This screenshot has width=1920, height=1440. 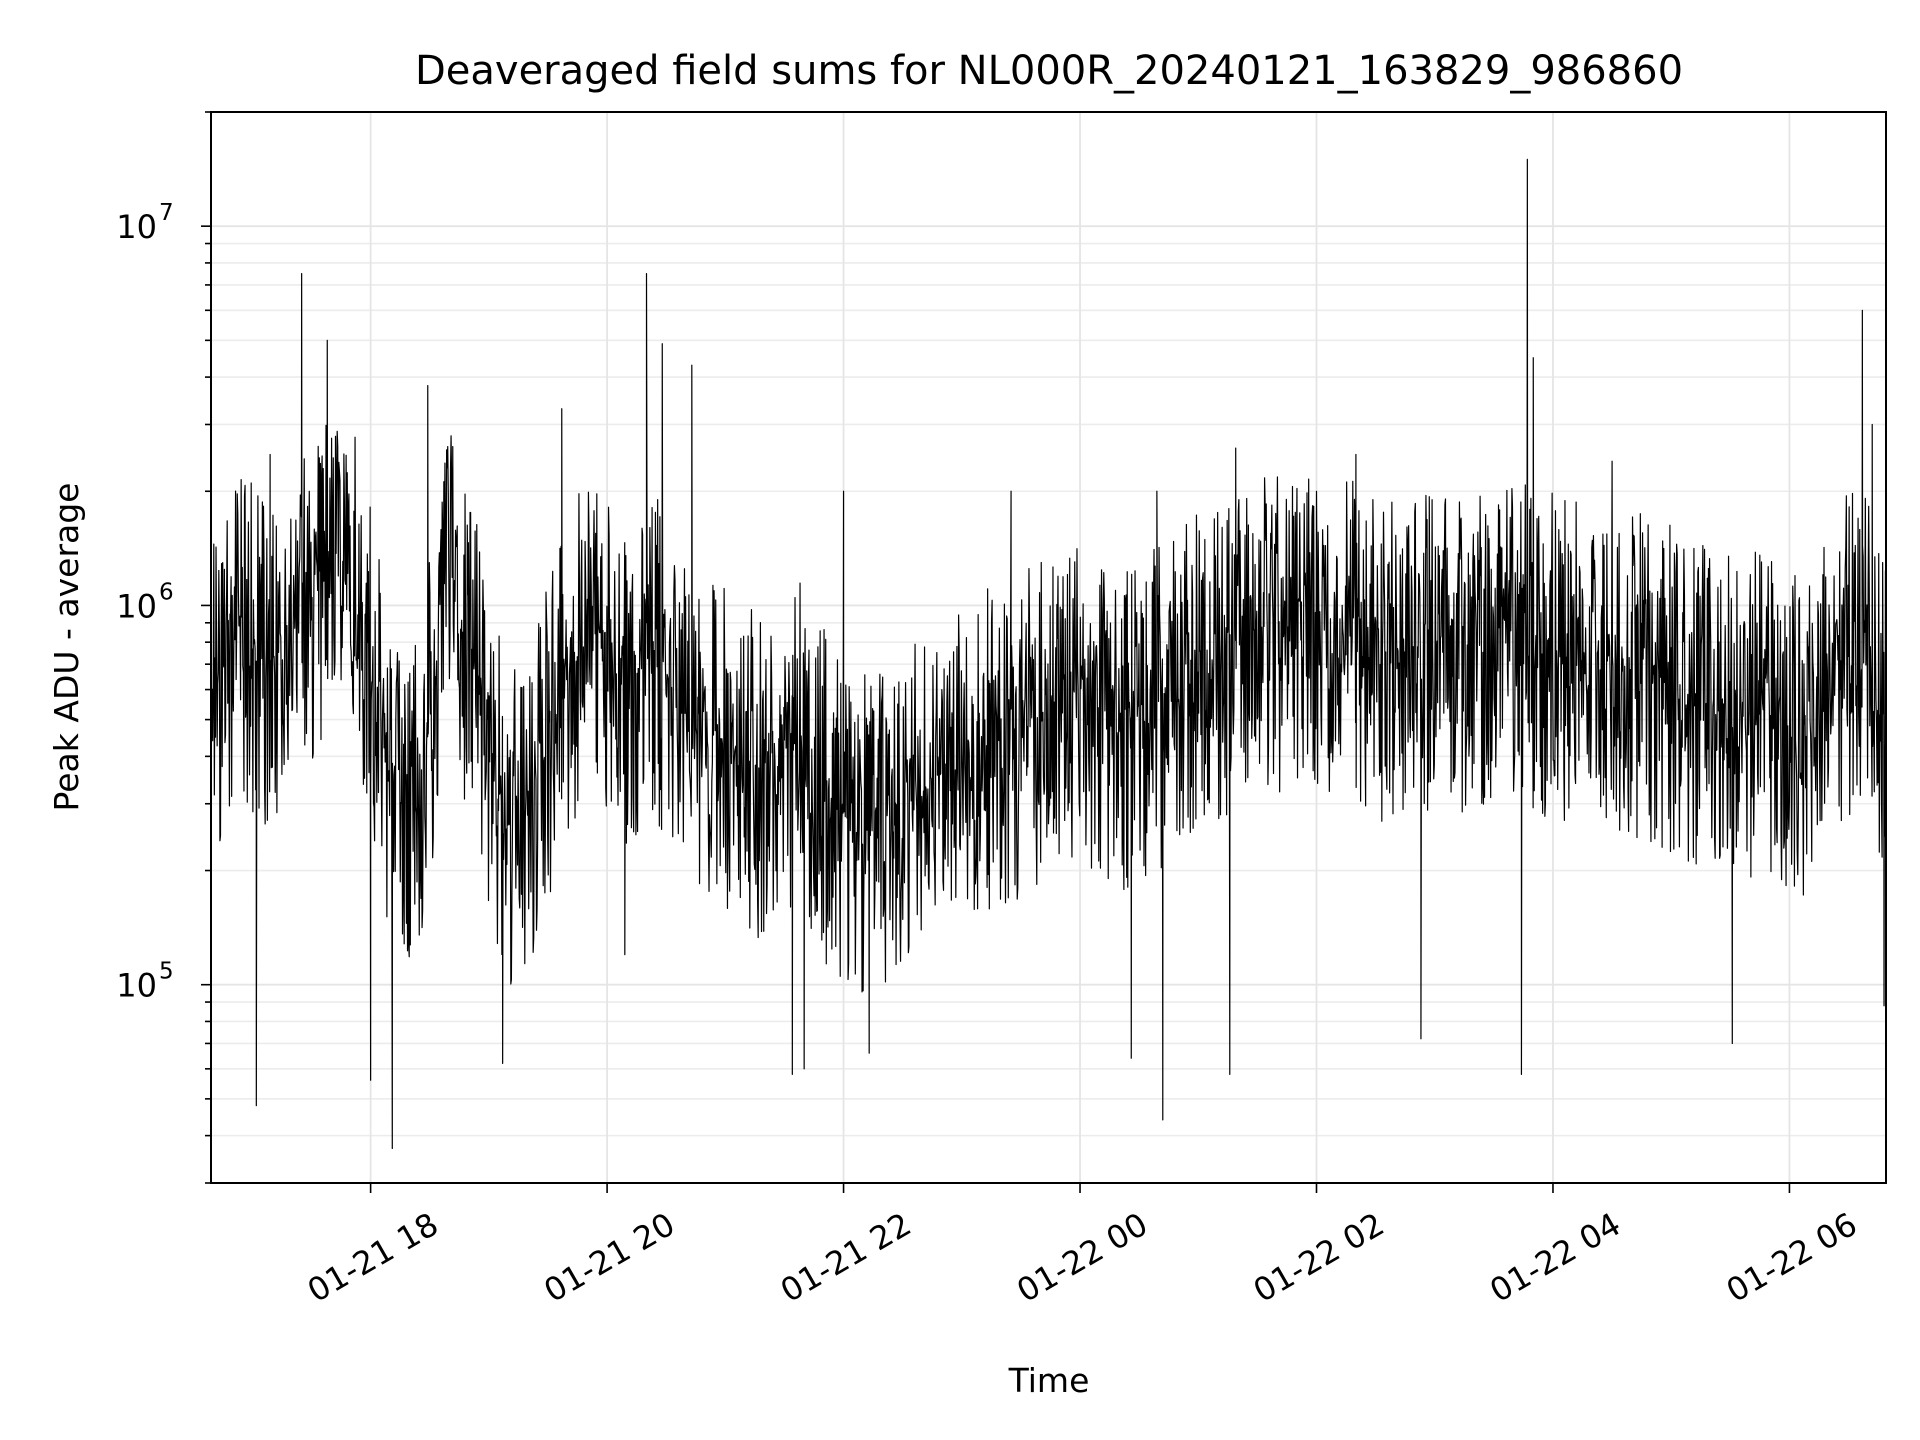 What do you see at coordinates (66, 647) in the screenshot?
I see `y-axis-label: Peak ADU - average` at bounding box center [66, 647].